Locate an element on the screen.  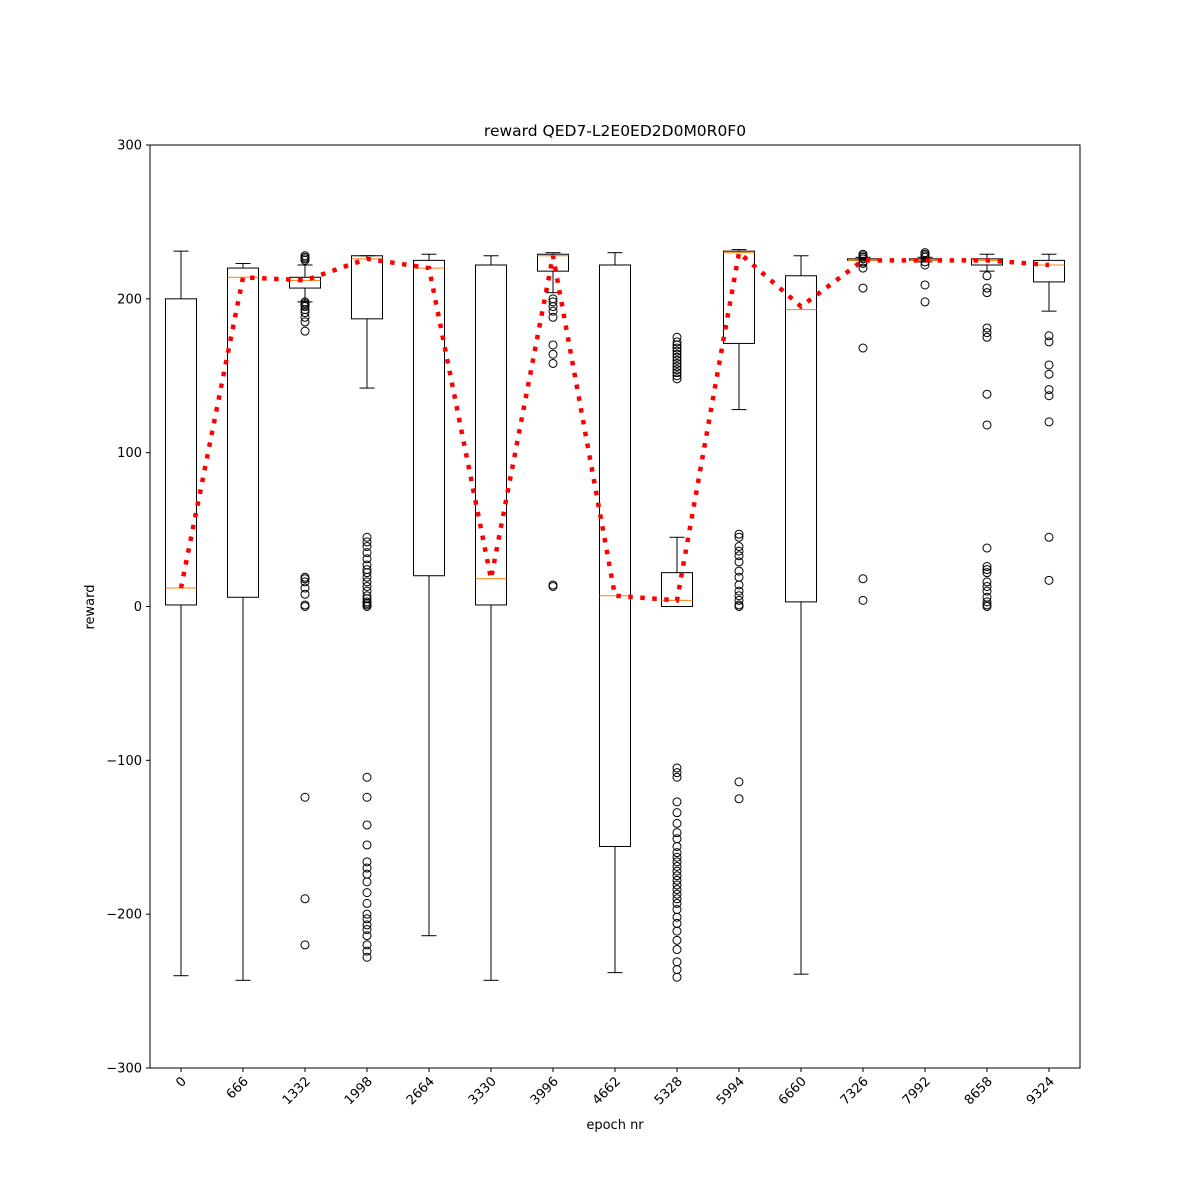
x-tick-label: 0 is located at coordinates (181, 1082).